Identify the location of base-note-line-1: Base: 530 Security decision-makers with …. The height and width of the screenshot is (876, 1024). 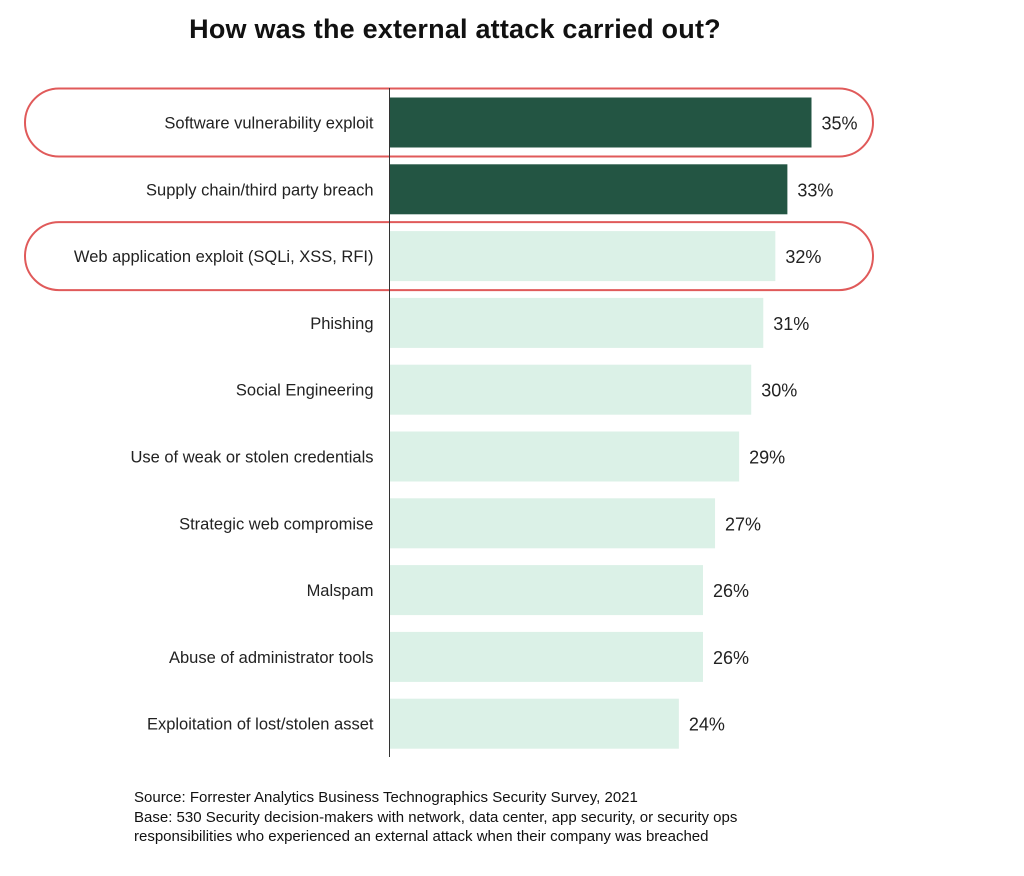
(436, 817).